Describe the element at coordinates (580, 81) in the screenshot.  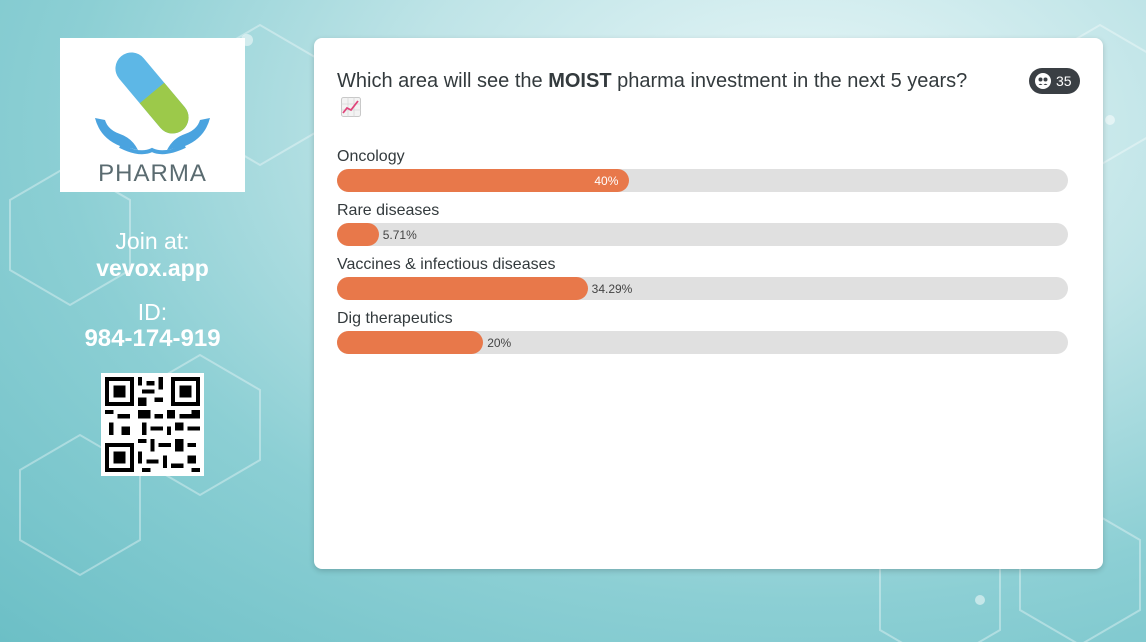
I see `question-emphasis: MOIST` at that location.